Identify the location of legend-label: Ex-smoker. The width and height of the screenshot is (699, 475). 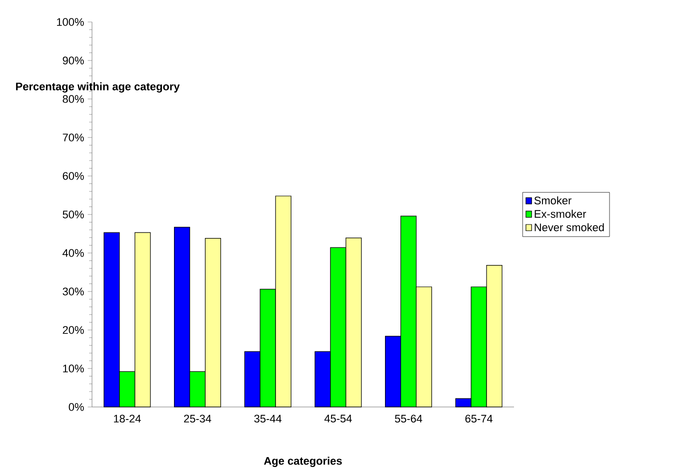
(560, 214).